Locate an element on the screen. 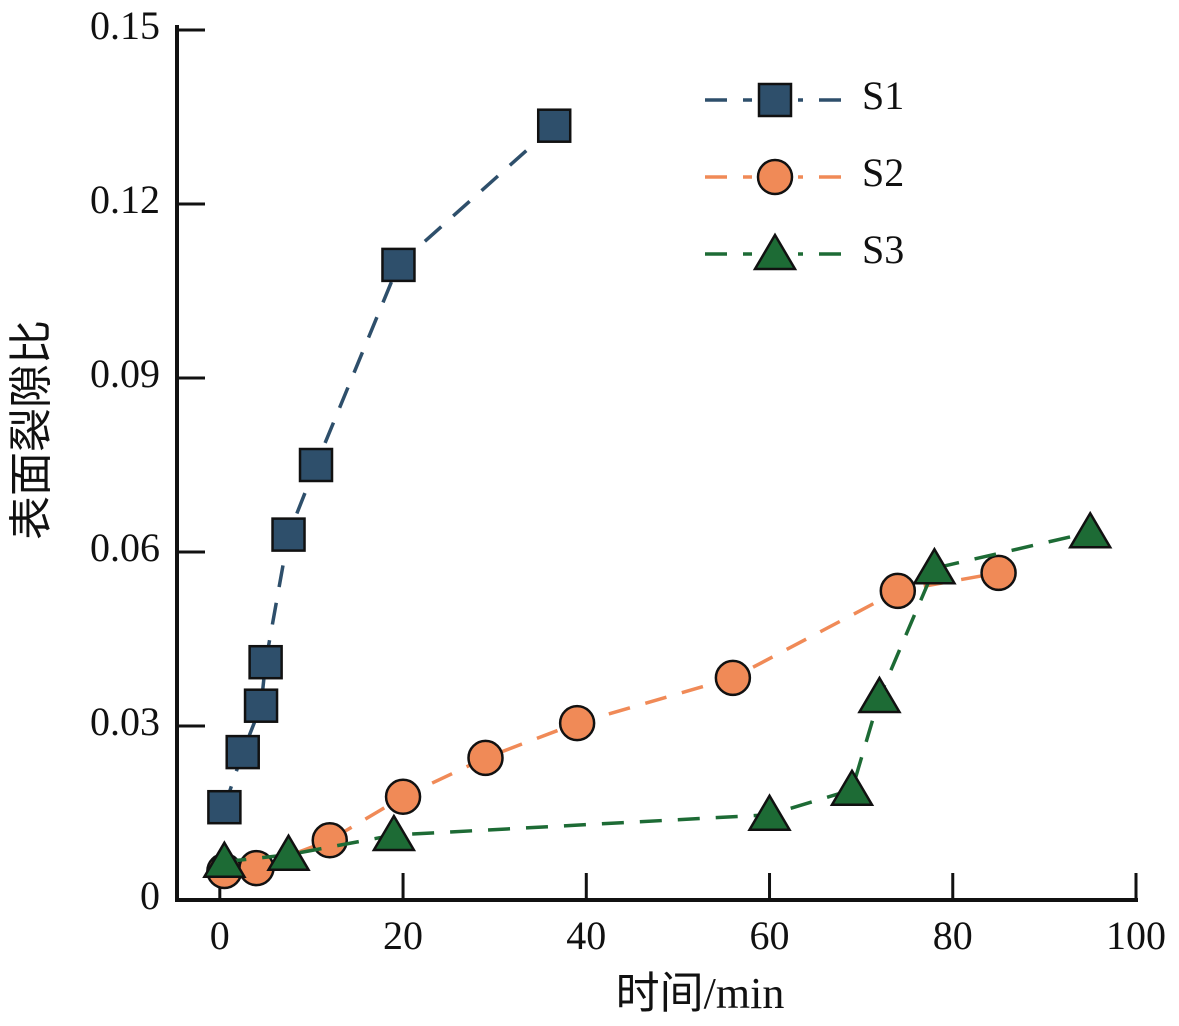 This screenshot has height=1026, width=1179. x-tick-label: 40 is located at coordinates (586, 935).